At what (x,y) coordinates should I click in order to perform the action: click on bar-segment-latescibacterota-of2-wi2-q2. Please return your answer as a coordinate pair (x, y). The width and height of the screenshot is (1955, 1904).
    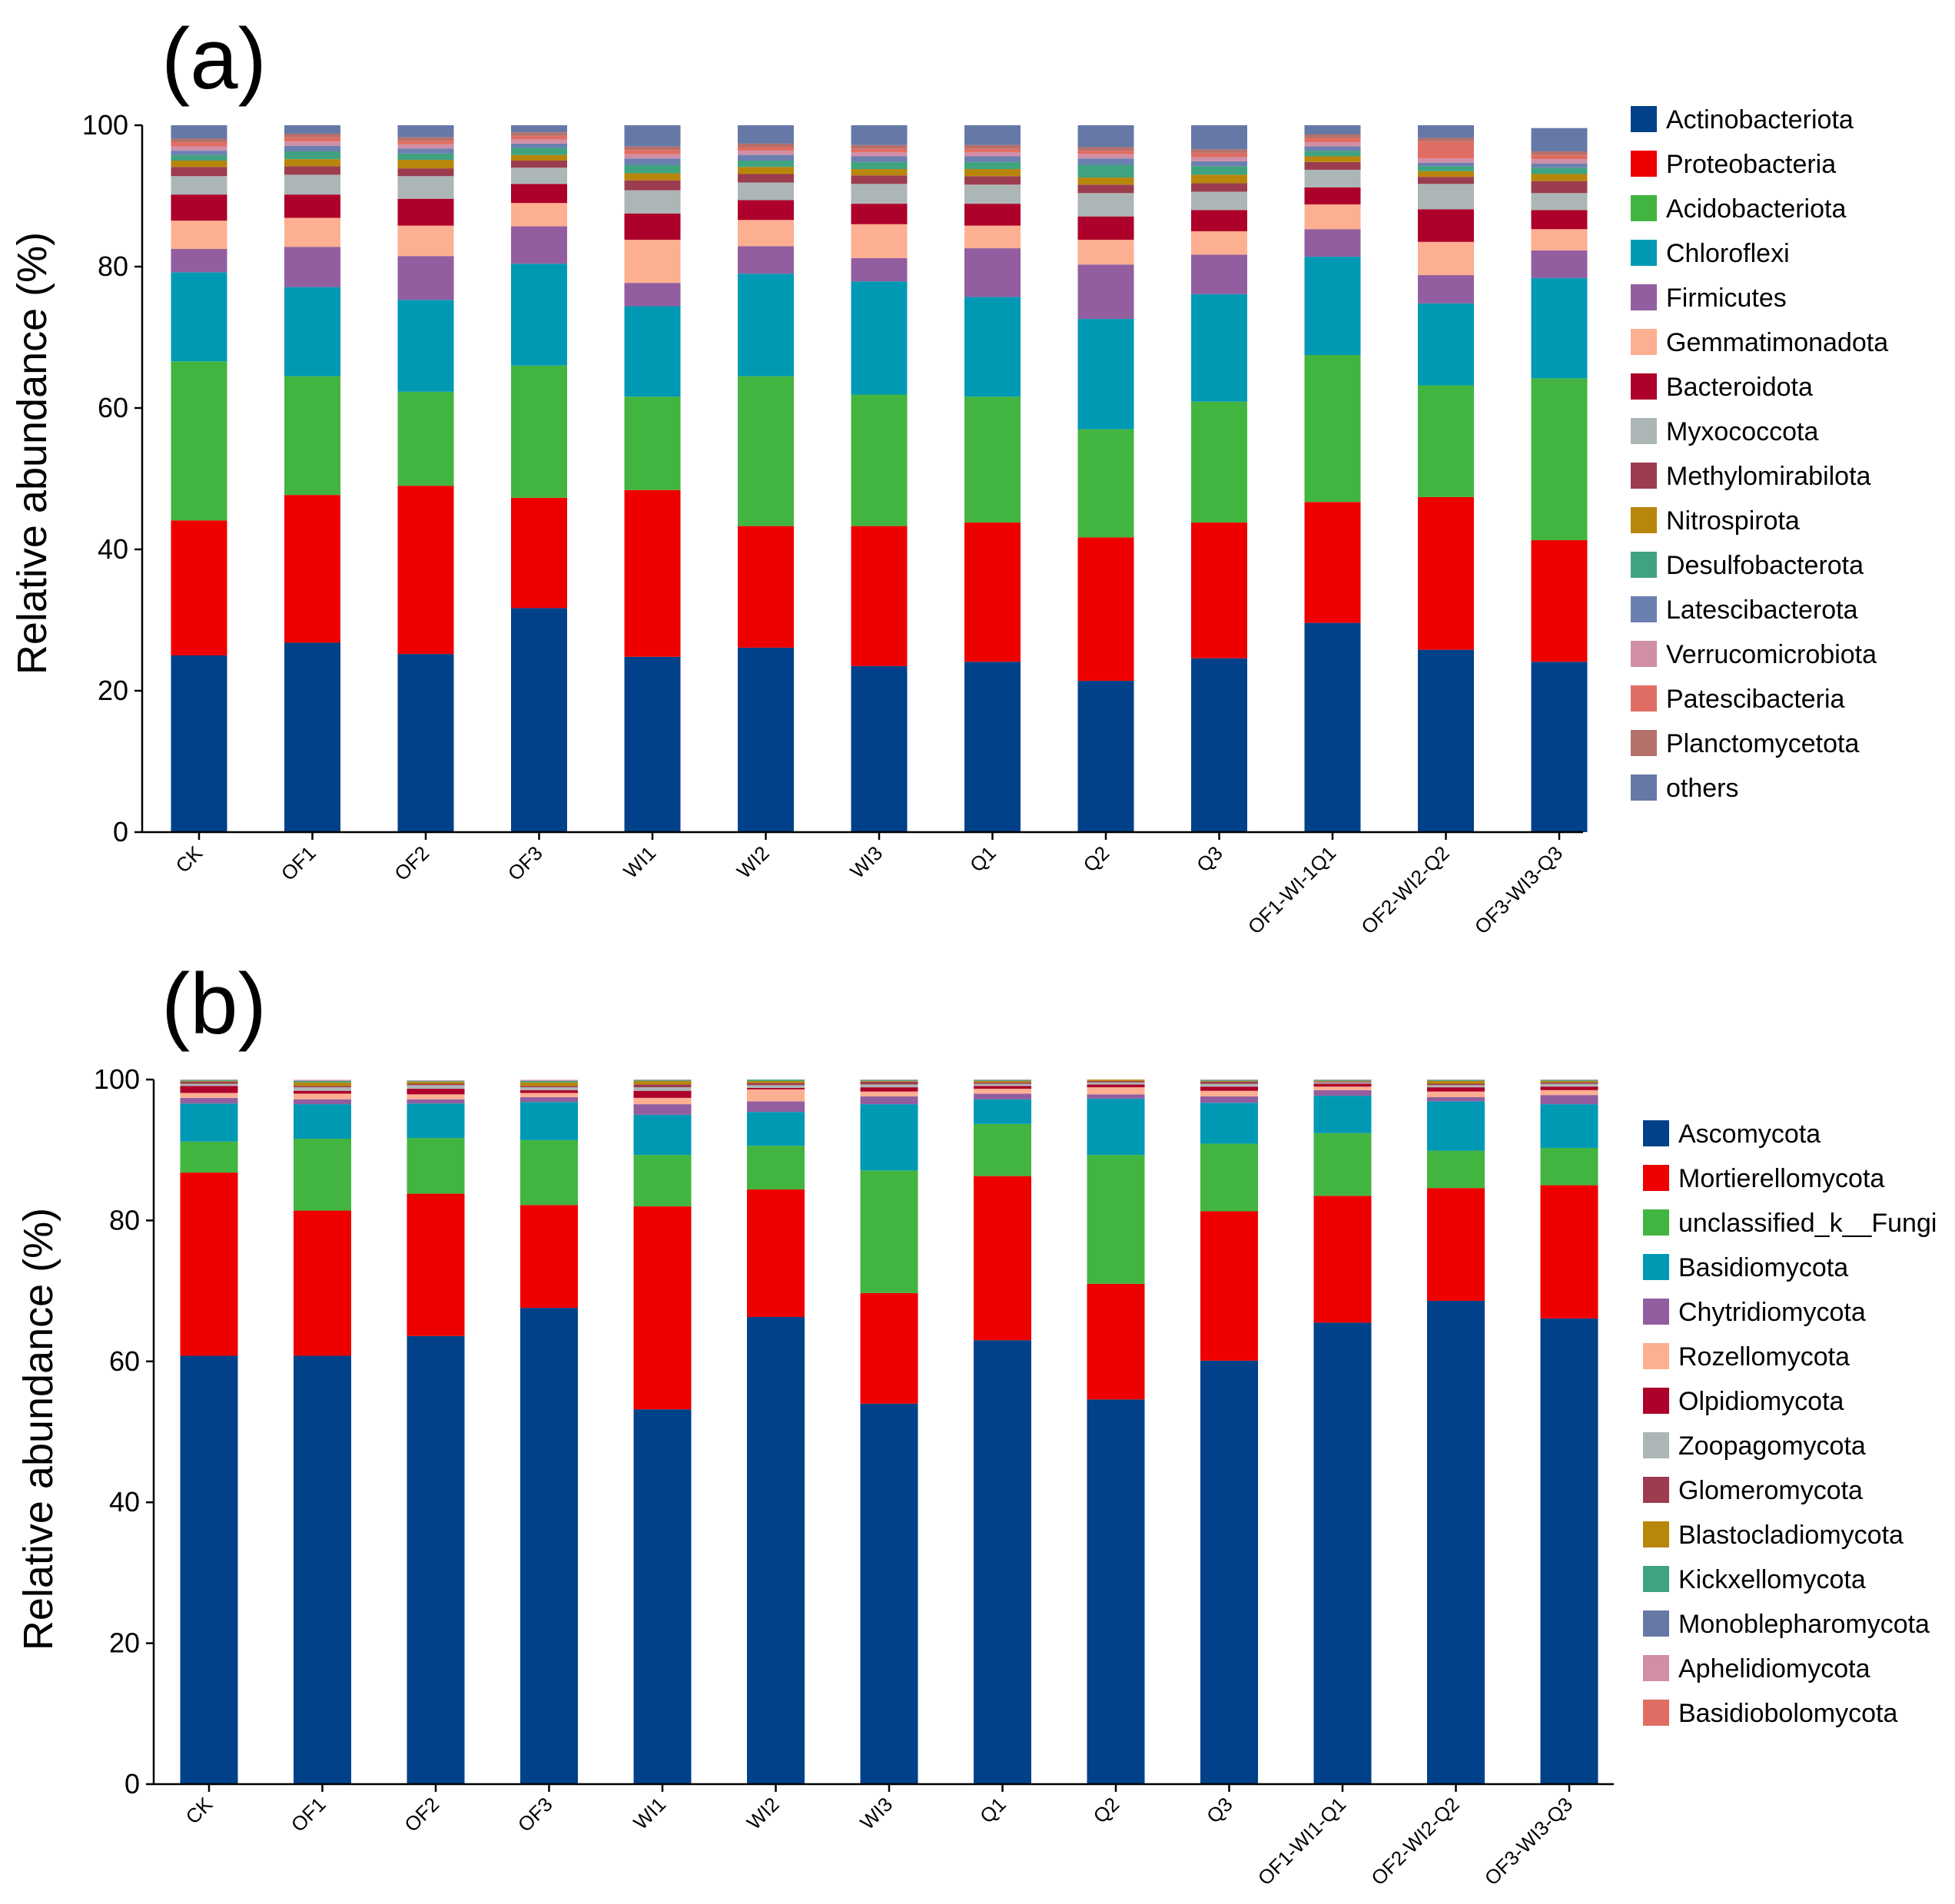
    Looking at the image, I should click on (1446, 164).